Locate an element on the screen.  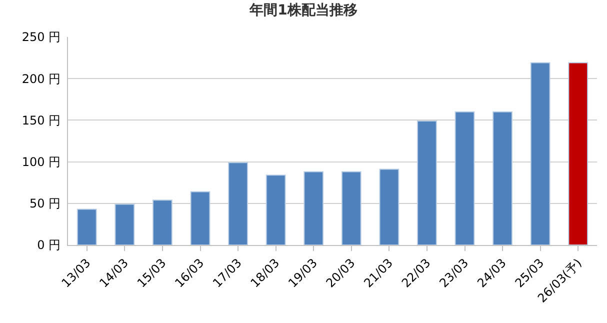
chart-title: 年間1株配当推移 is located at coordinates (303, 10).